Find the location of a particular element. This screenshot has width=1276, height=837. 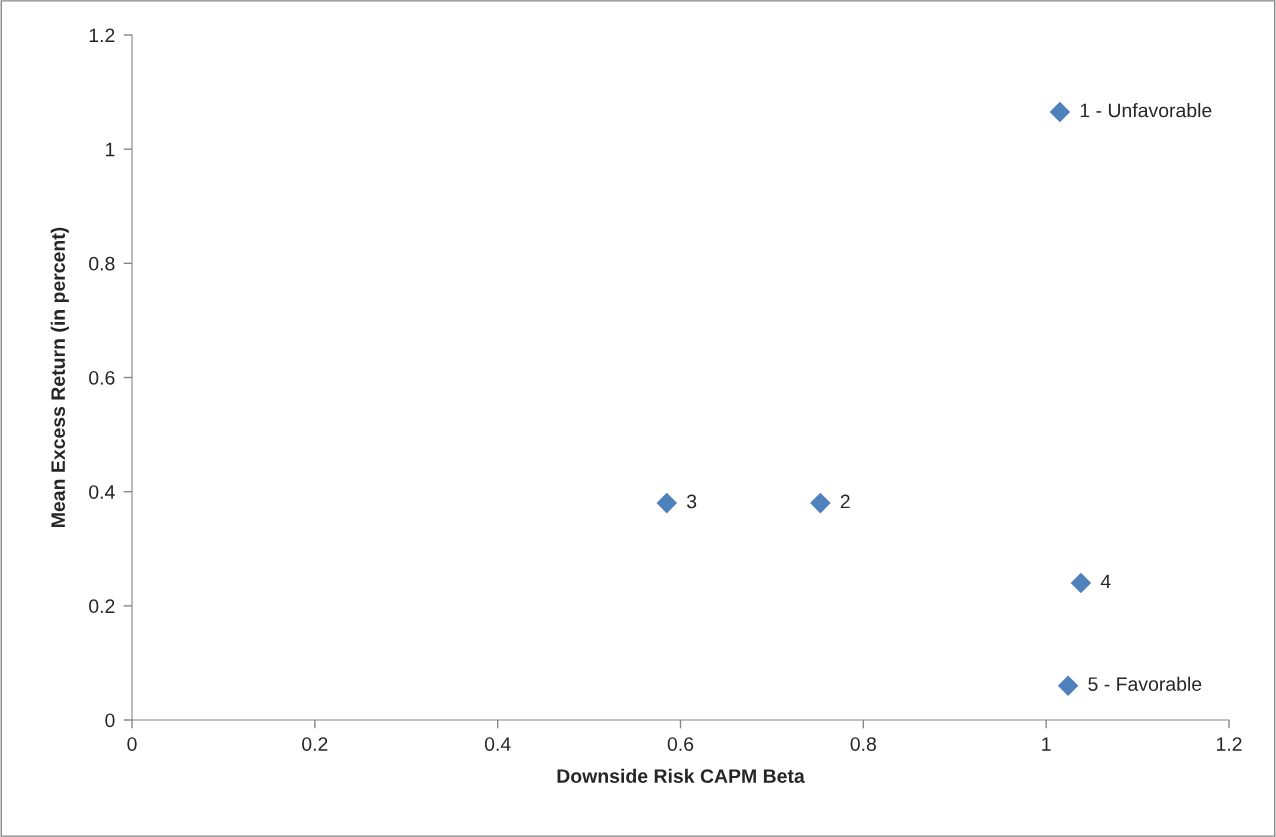

annotation: 1 - Unfavorable is located at coordinates (1146, 110).